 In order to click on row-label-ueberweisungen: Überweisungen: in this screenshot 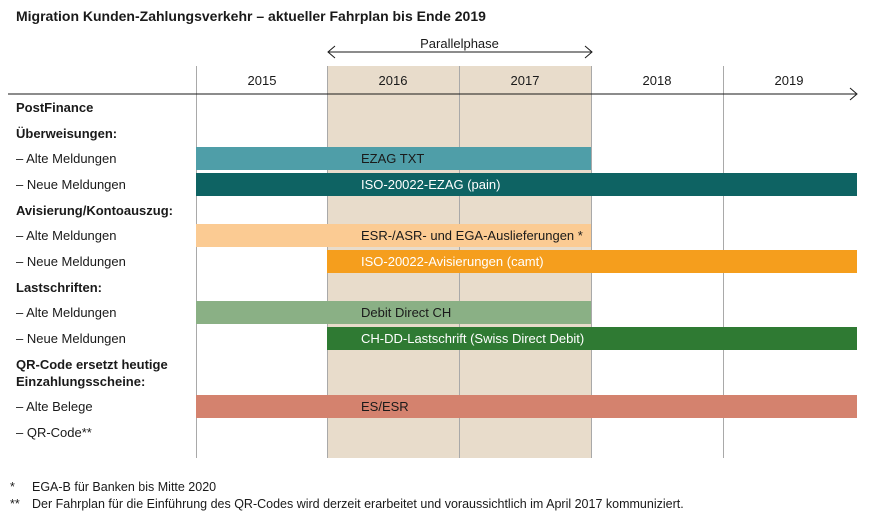, I will do `click(67, 133)`.